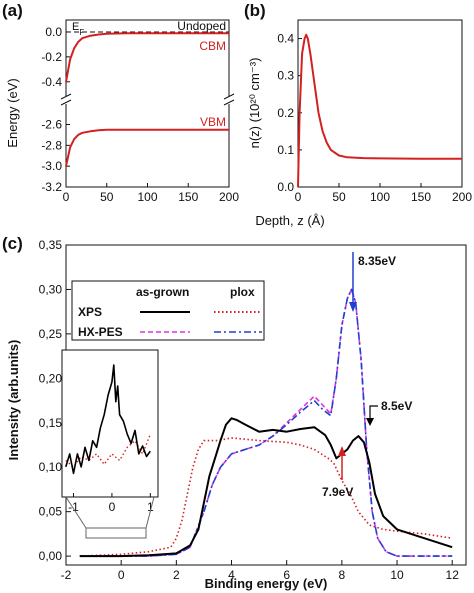 Image resolution: width=474 pixels, height=593 pixels. Describe the element at coordinates (51, 289) in the screenshot. I see `panel-c-ytick-label: 0,30` at that location.